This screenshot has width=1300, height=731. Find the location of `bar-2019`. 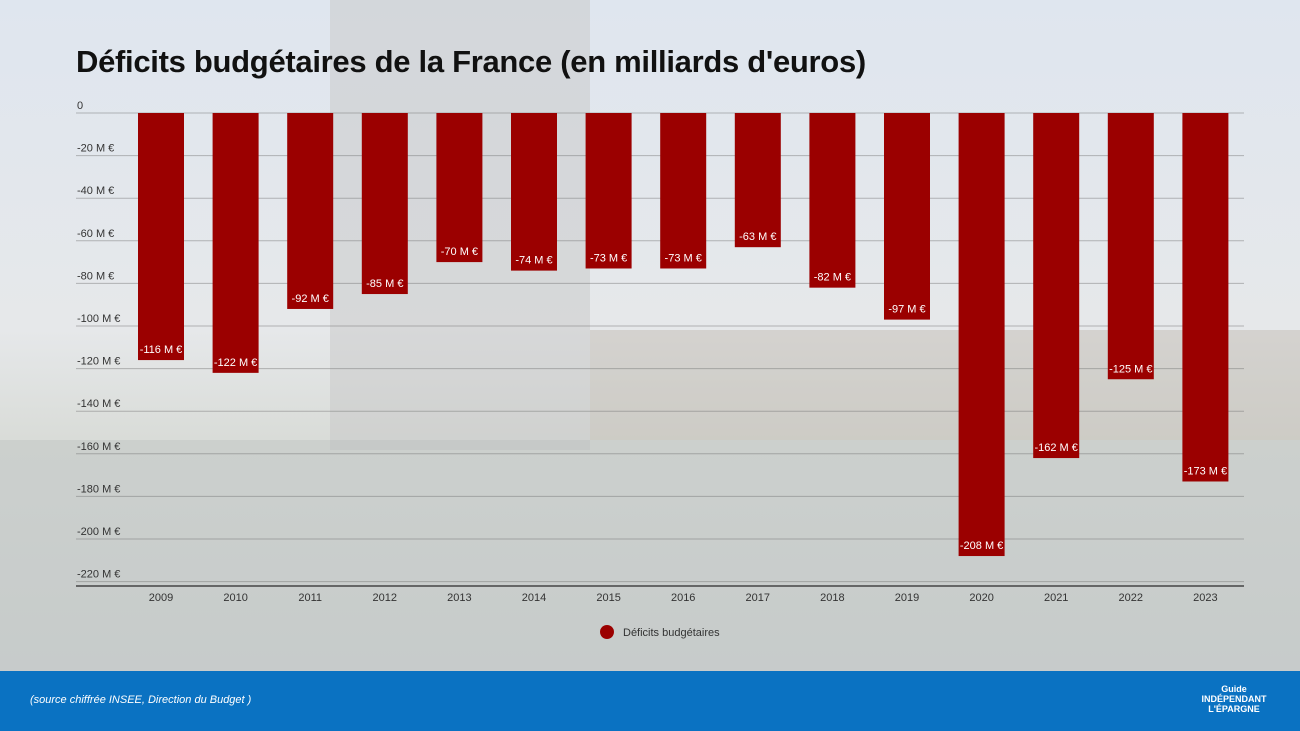

bar-2019 is located at coordinates (907, 216).